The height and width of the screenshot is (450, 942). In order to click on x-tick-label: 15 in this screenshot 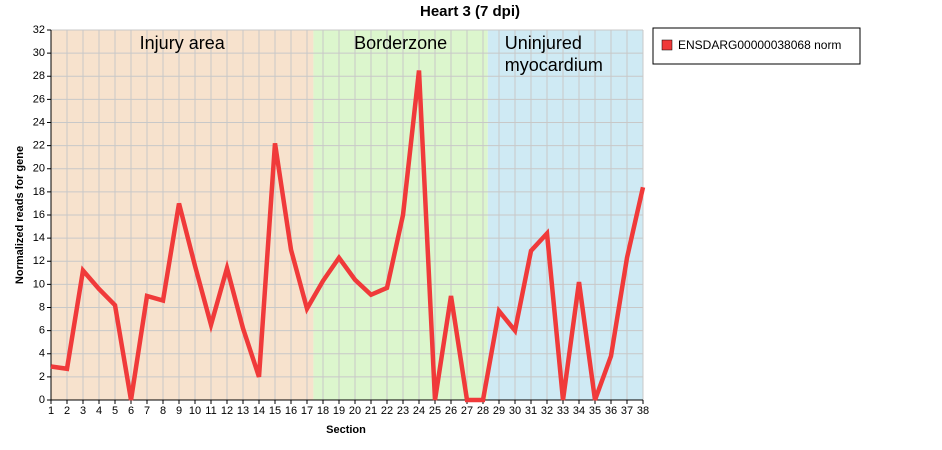, I will do `click(275, 411)`.